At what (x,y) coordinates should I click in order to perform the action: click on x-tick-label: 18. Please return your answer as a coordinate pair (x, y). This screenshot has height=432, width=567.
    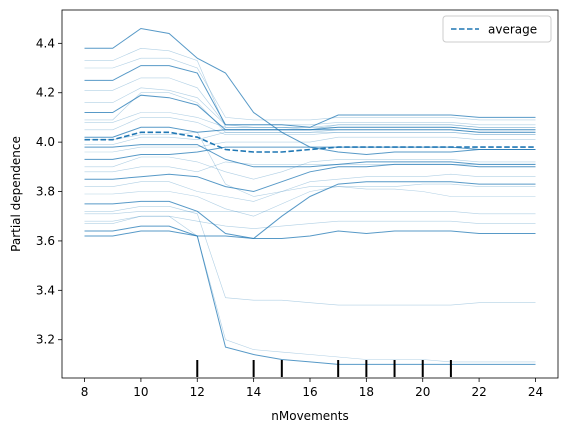
    Looking at the image, I should click on (366, 392).